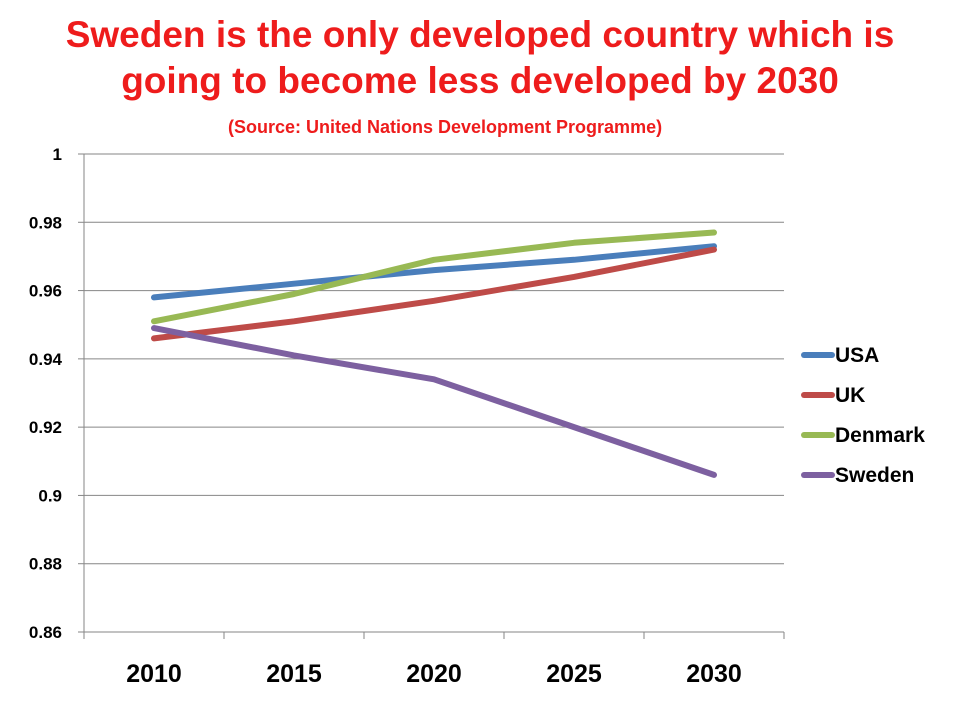  What do you see at coordinates (874, 475) in the screenshot?
I see `legend-label-sweden: Sweden` at bounding box center [874, 475].